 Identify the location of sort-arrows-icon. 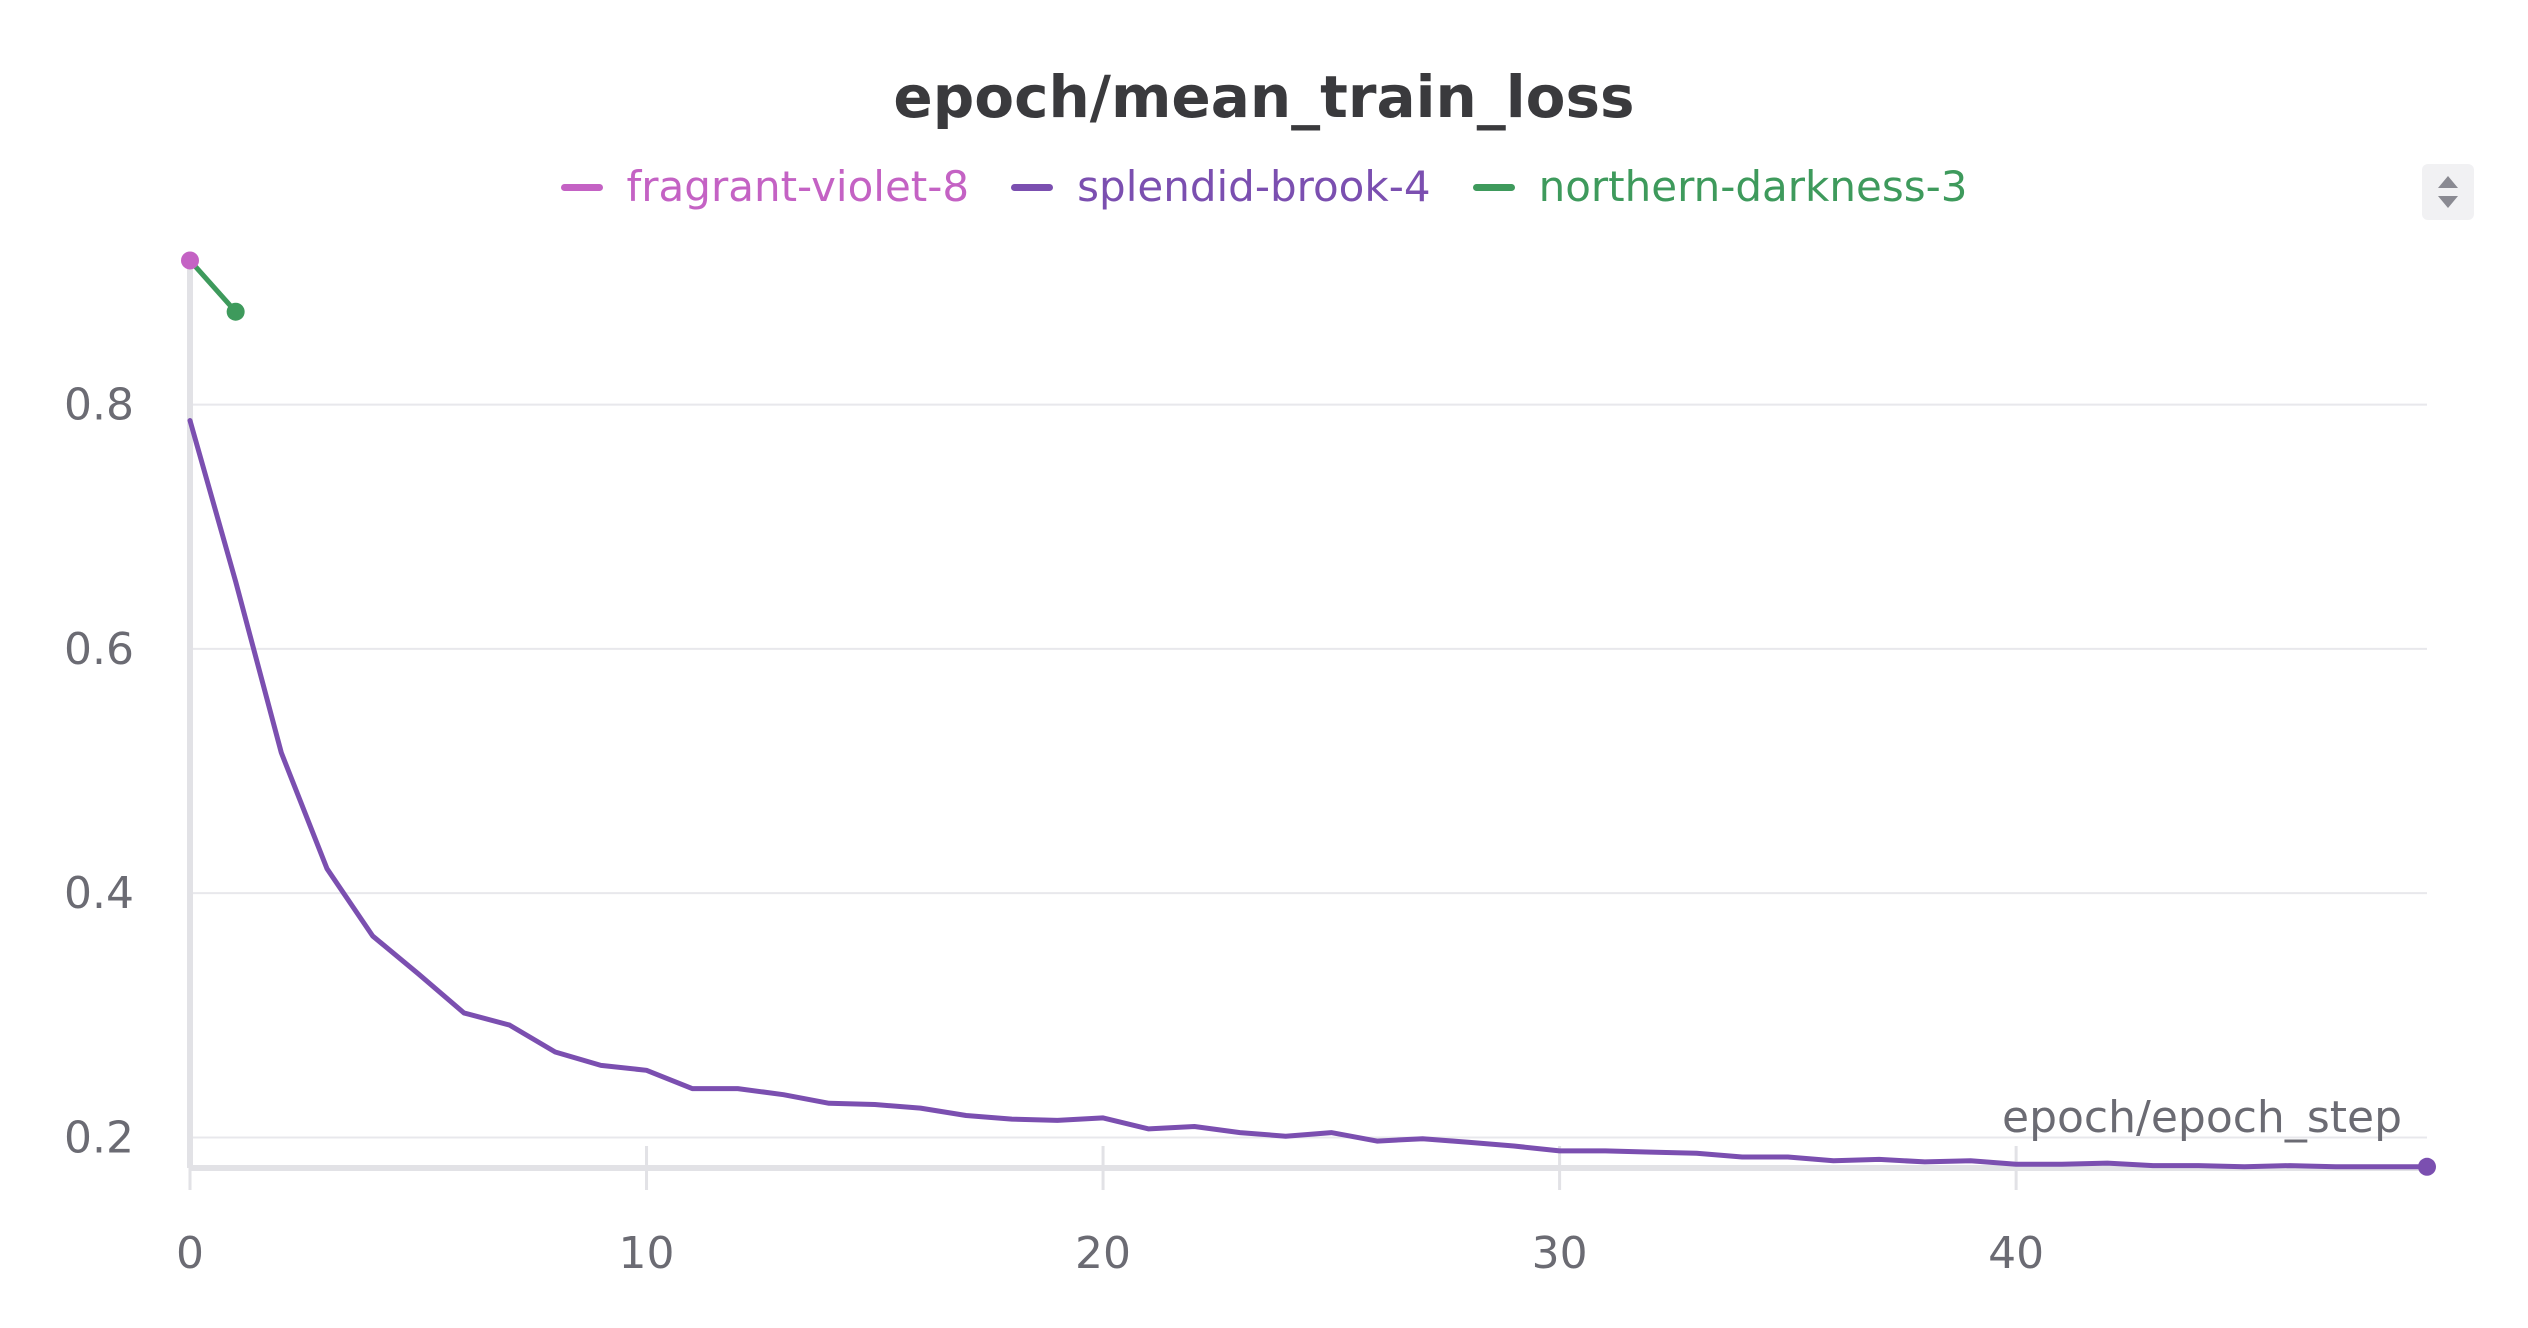
(2448, 192).